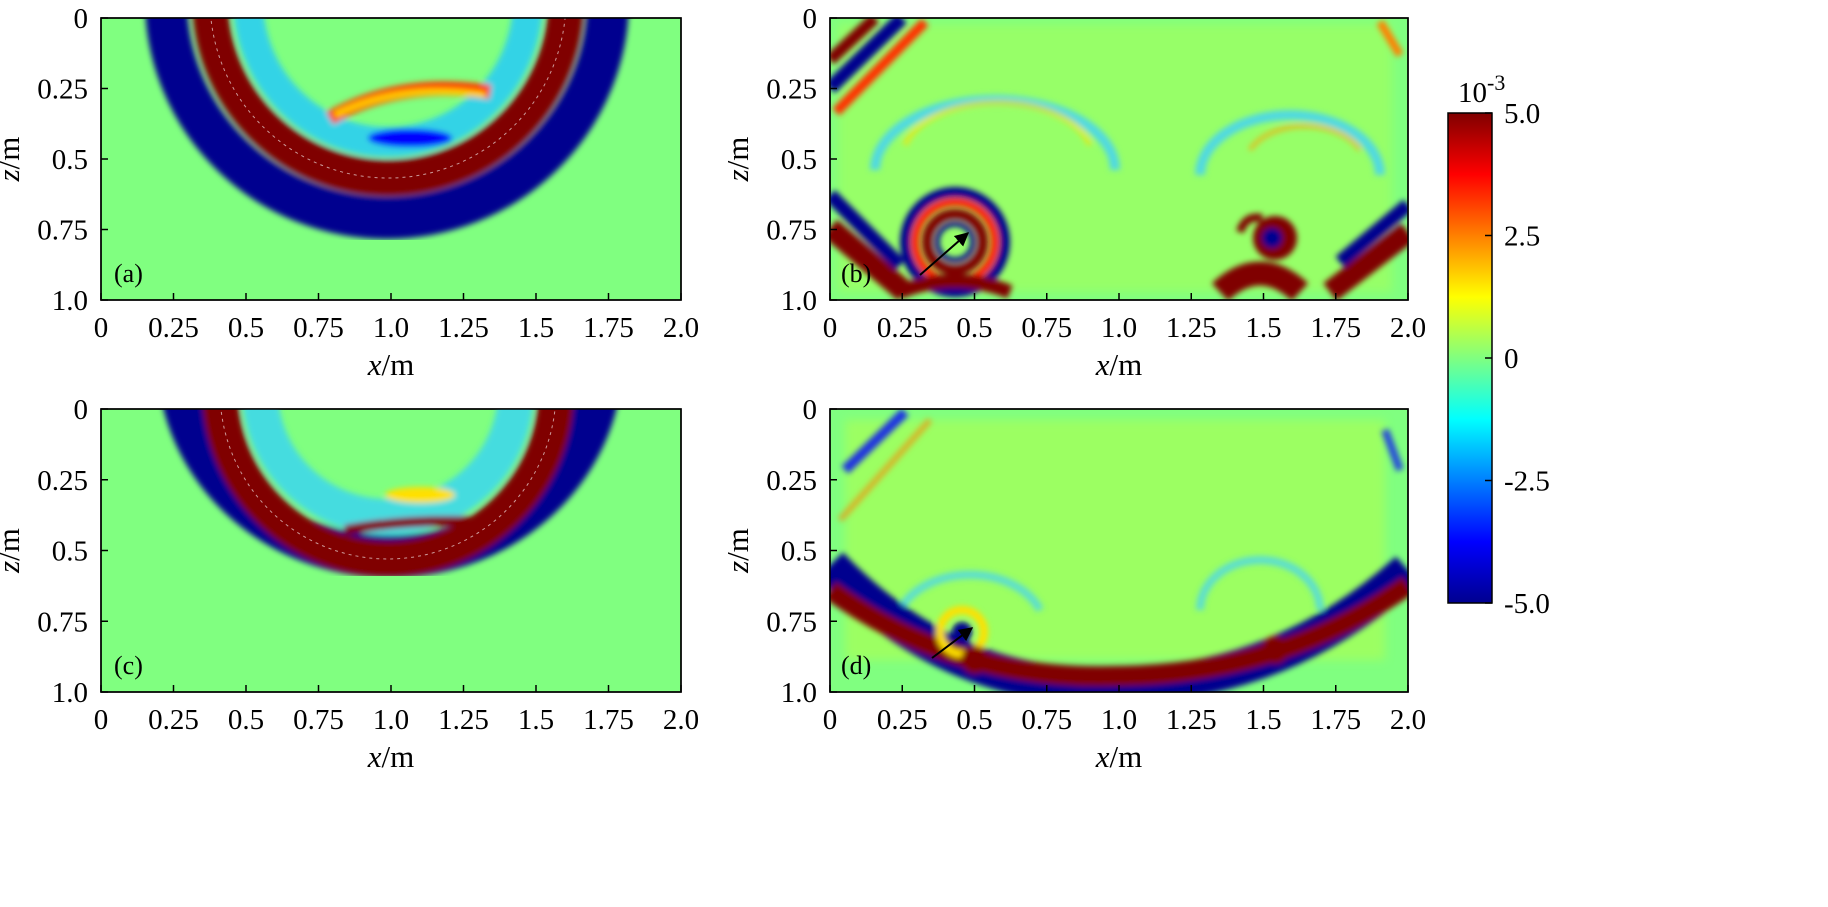 The height and width of the screenshot is (907, 1828). Describe the element at coordinates (318, 328) in the screenshot. I see `panel-a-xtick-label: 0.75` at that location.